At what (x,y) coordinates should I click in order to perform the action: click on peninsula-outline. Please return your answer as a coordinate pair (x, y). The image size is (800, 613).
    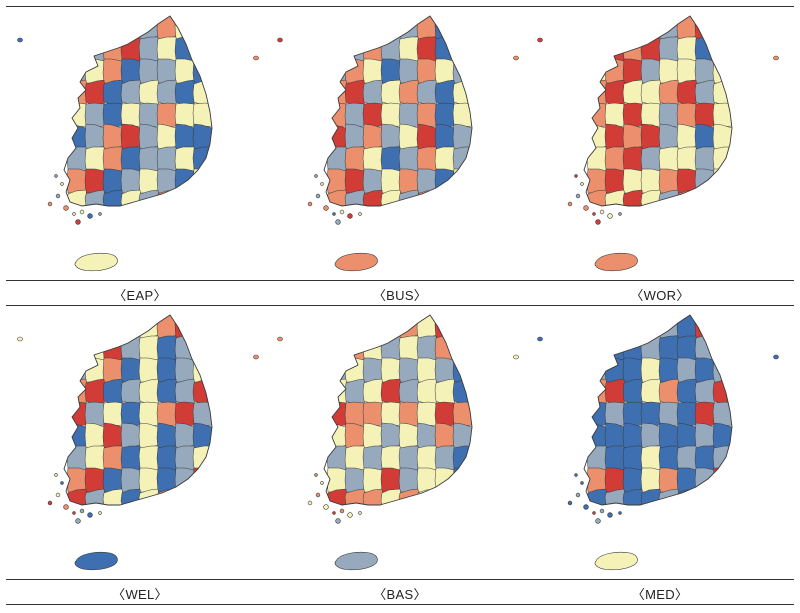
    Looking at the image, I should click on (398, 111).